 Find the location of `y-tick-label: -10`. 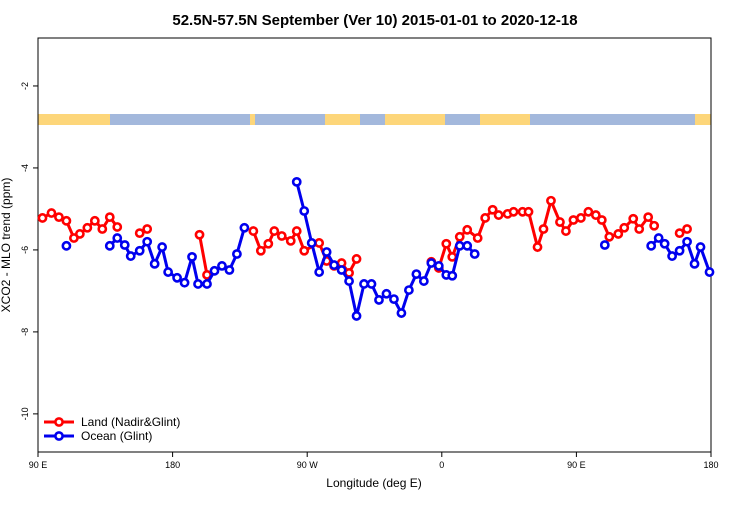

y-tick-label: -10 is located at coordinates (25, 413).